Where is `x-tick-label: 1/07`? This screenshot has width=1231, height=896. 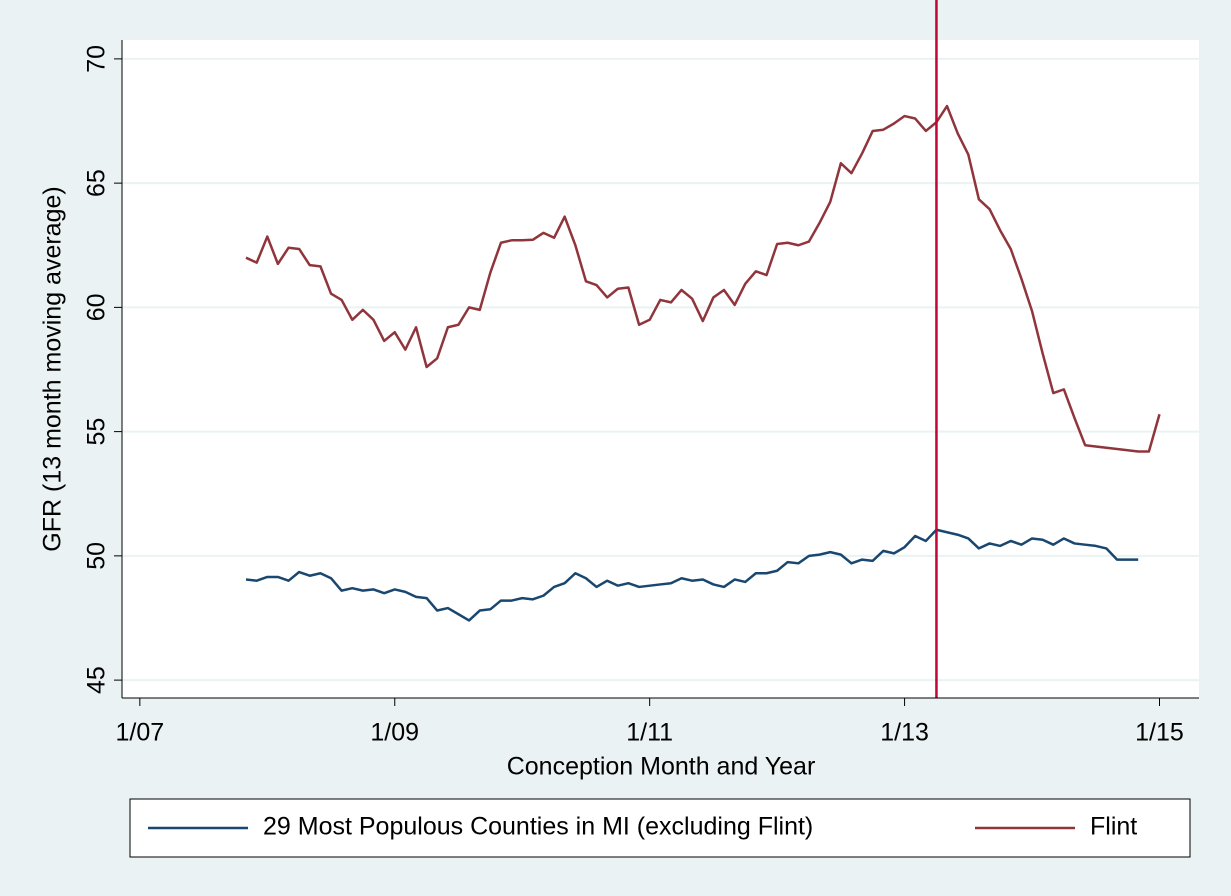
x-tick-label: 1/07 is located at coordinates (140, 733).